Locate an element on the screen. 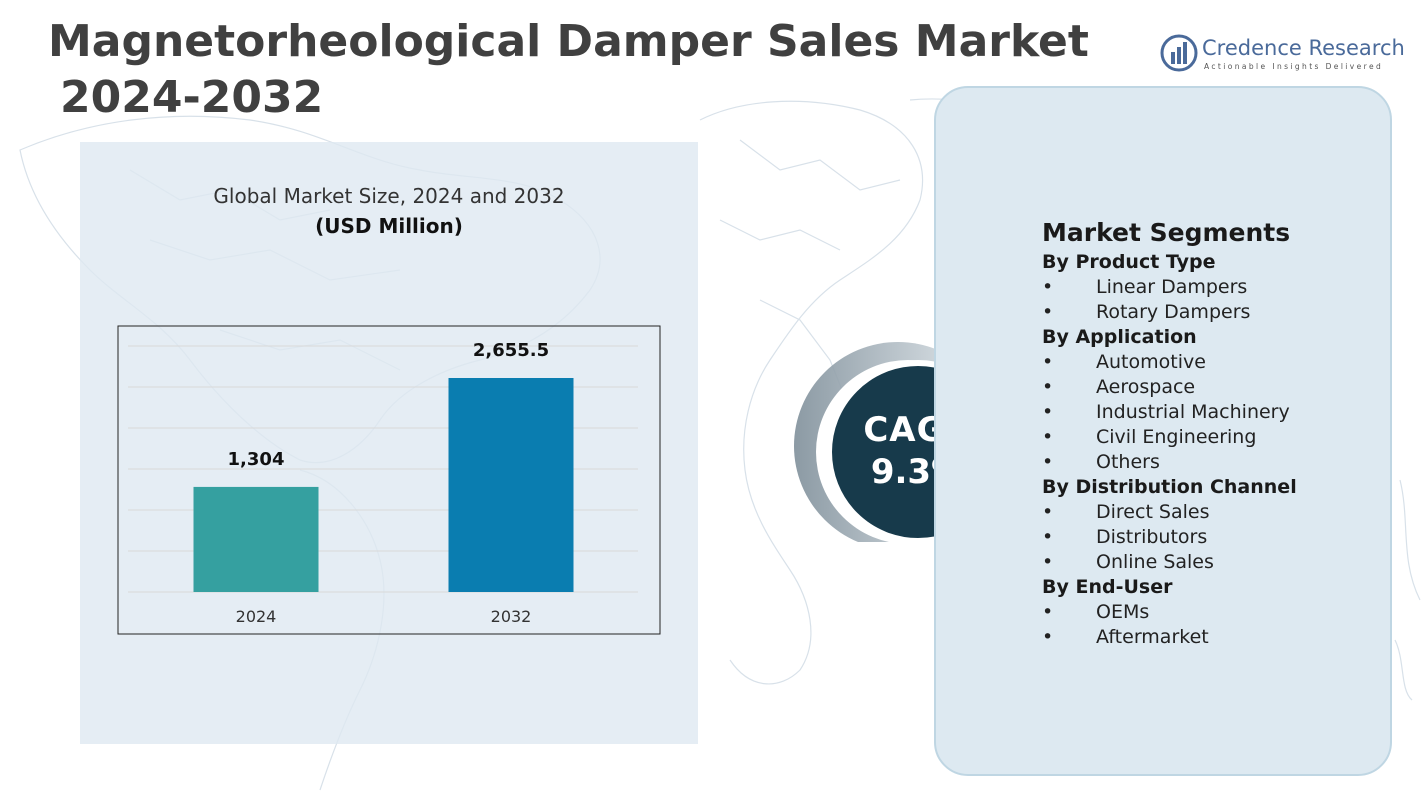 Image resolution: width=1428 pixels, height=804 pixels. chart-category-labels: 2024 2032 is located at coordinates (384, 616).